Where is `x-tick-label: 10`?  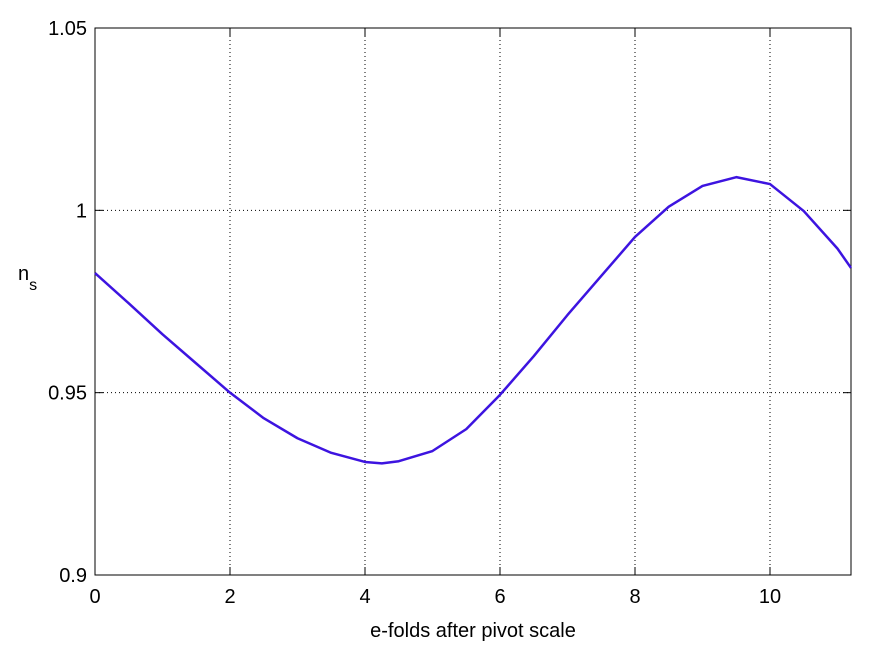 x-tick-label: 10 is located at coordinates (770, 597).